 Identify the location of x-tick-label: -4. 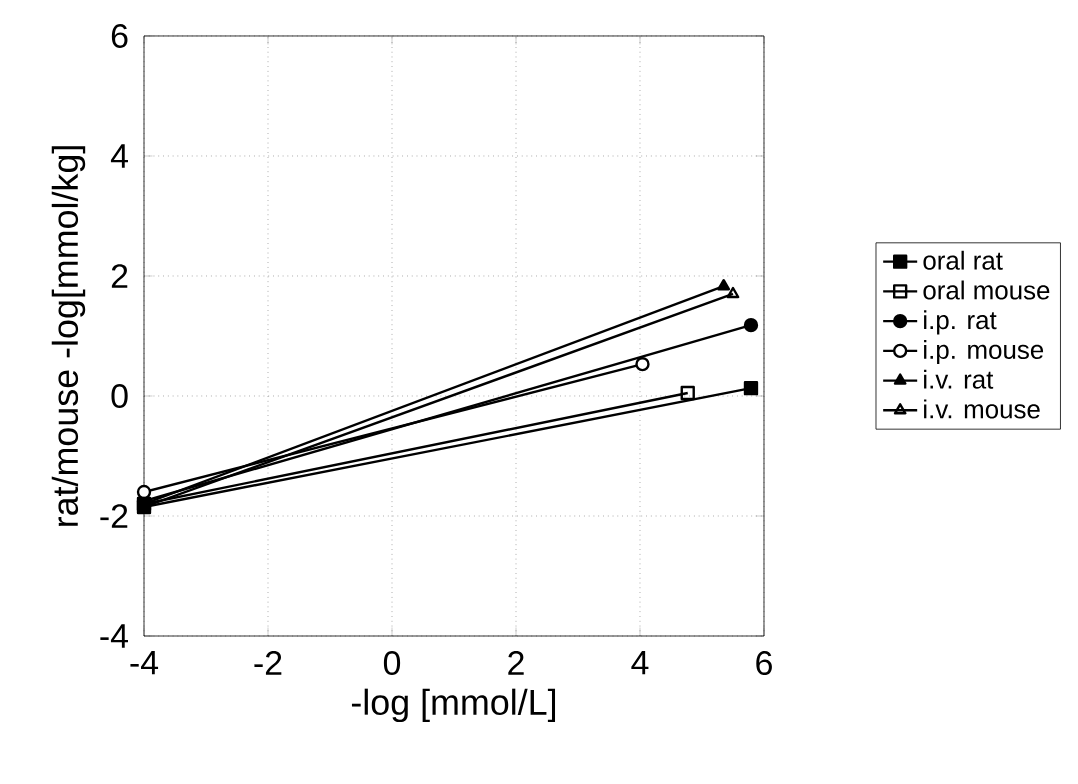
(144, 663).